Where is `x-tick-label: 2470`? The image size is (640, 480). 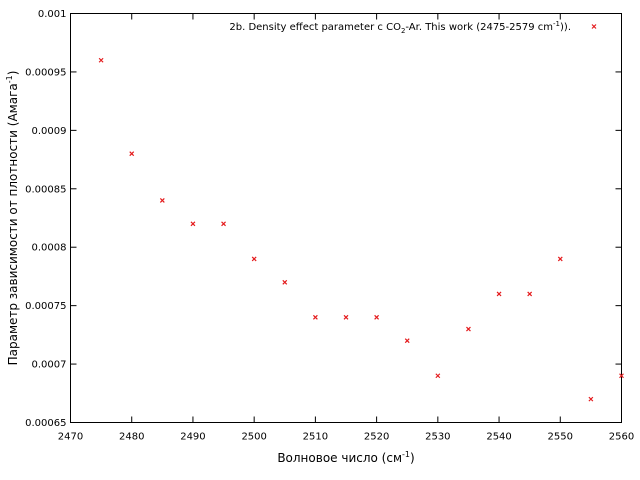
x-tick-label: 2470 is located at coordinates (70, 437).